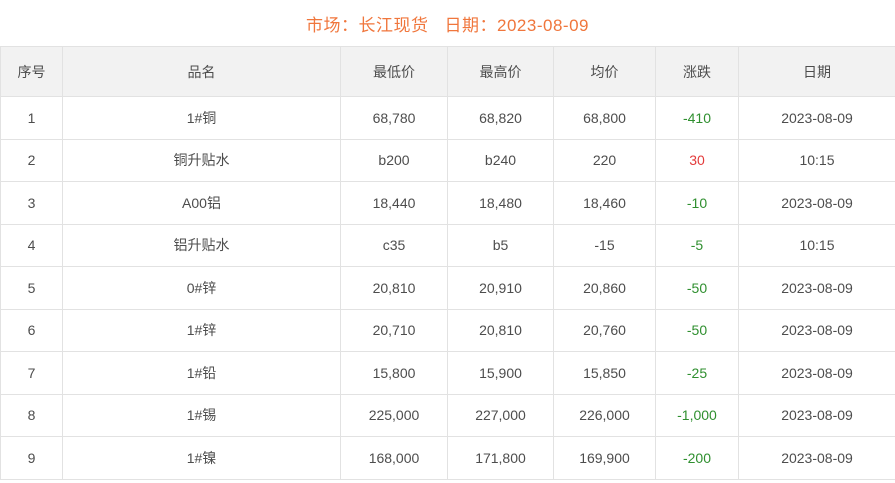 This screenshot has height=483, width=895. What do you see at coordinates (394, 71) in the screenshot?
I see `column-header-low: 最低价` at bounding box center [394, 71].